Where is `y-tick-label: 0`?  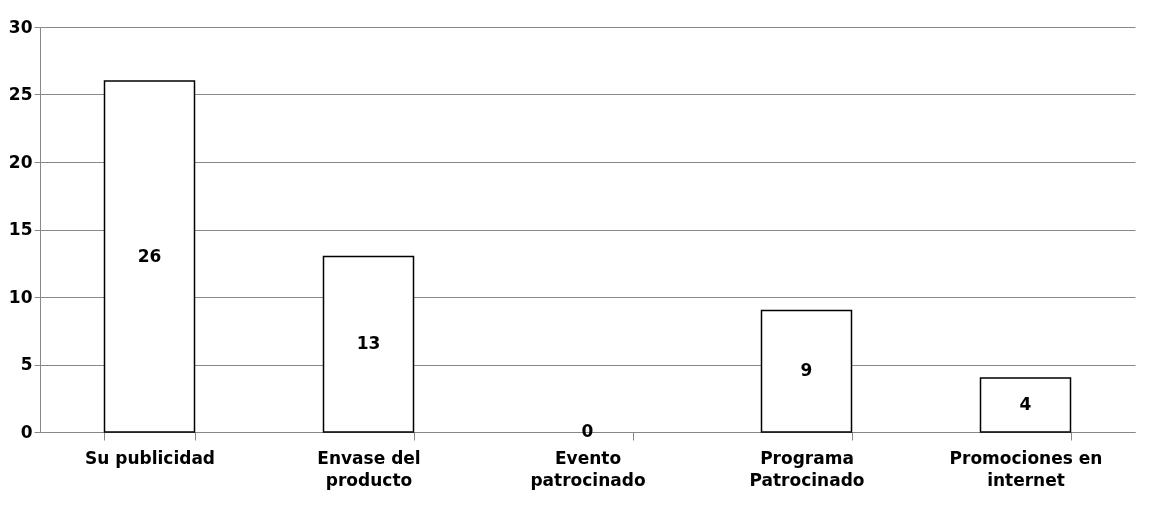
y-tick-label: 0 is located at coordinates (26, 431).